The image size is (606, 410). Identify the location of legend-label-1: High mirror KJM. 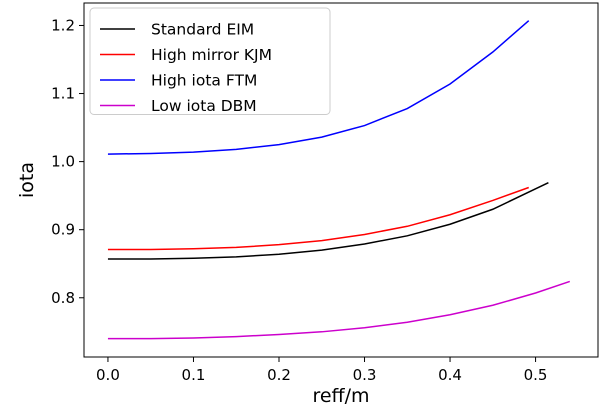
(211, 55).